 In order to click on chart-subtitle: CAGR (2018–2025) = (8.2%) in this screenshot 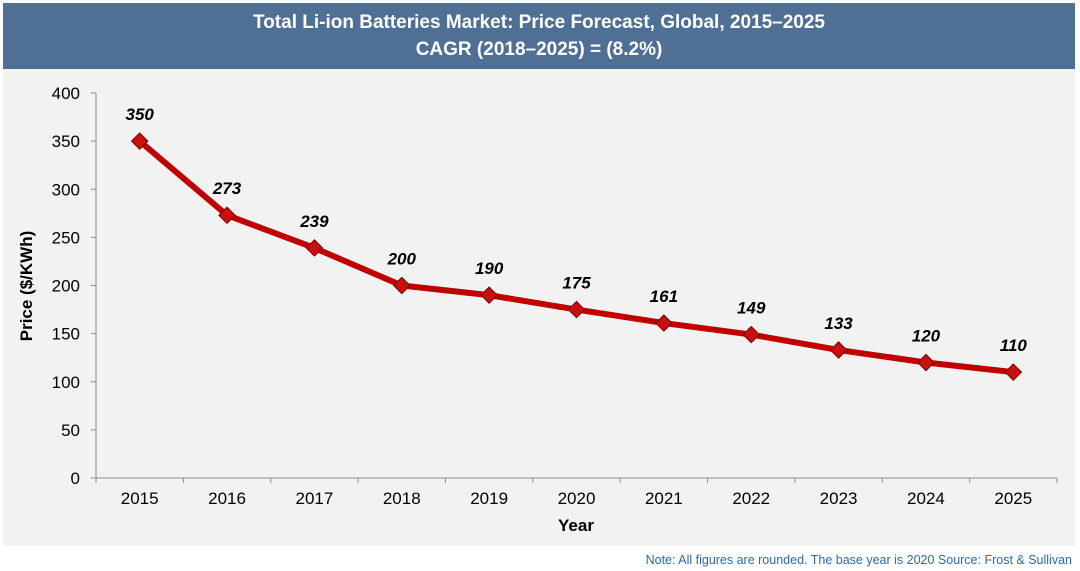, I will do `click(539, 49)`.